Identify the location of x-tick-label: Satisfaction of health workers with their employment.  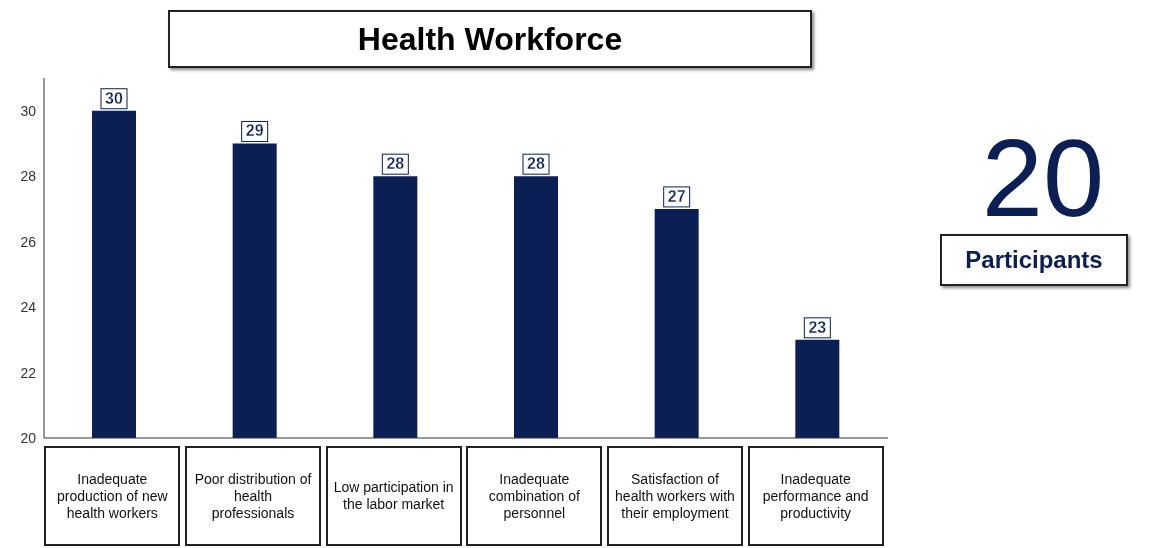
(675, 496).